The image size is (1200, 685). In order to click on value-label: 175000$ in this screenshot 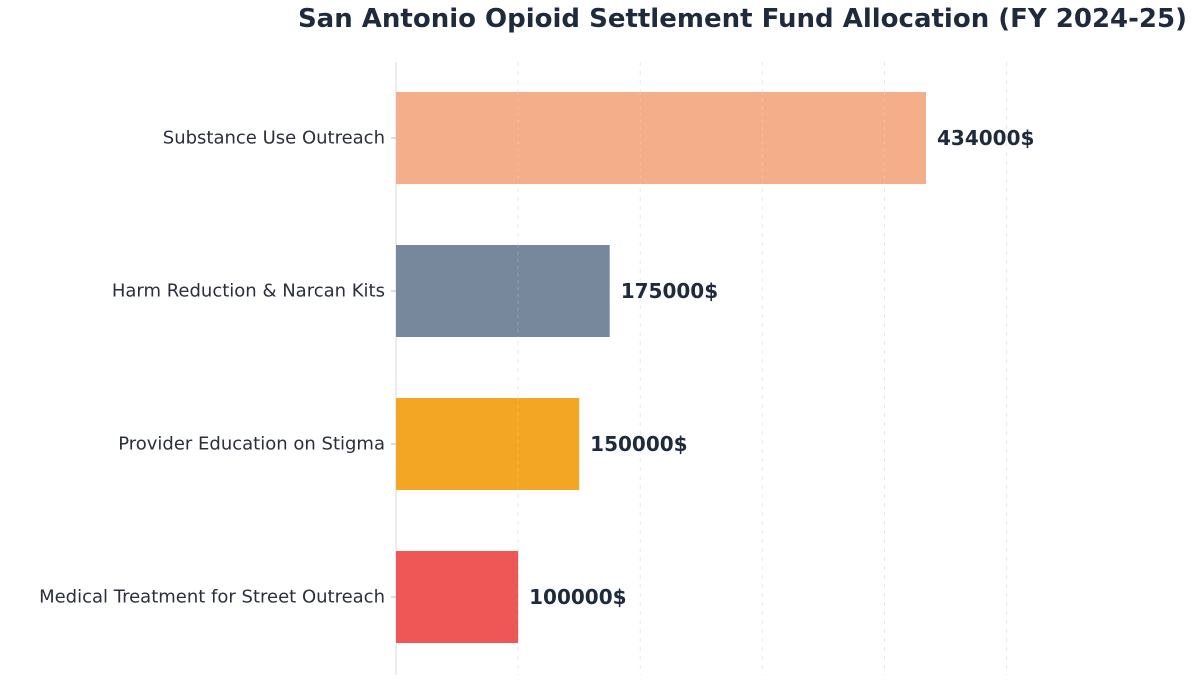, I will do `click(669, 291)`.